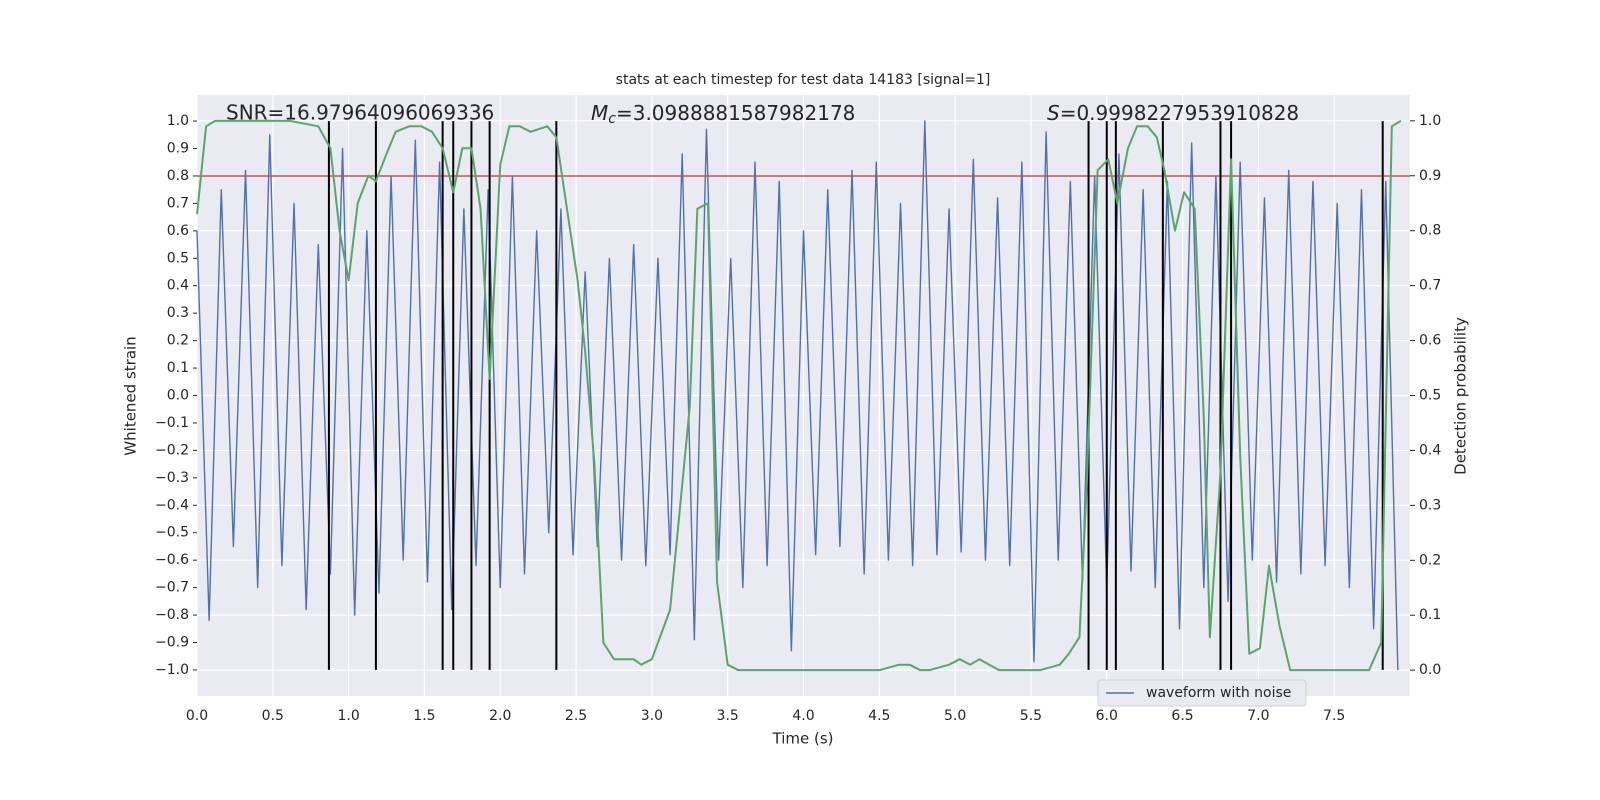  I want to click on legend-label: waveform with noise, so click(1218, 693).